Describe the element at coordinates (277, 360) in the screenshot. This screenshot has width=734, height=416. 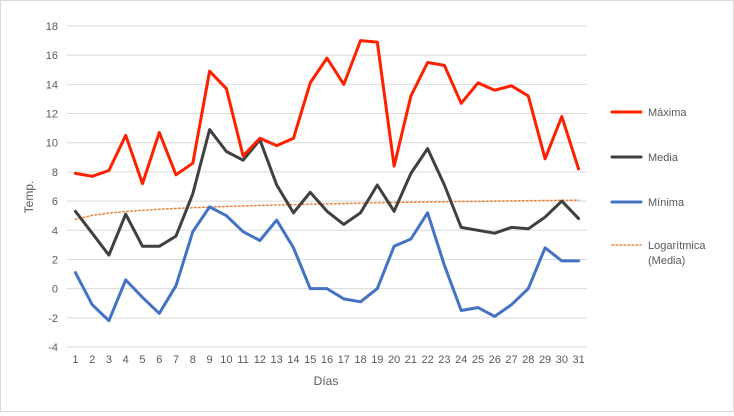
I see `x-tick-label: 13` at that location.